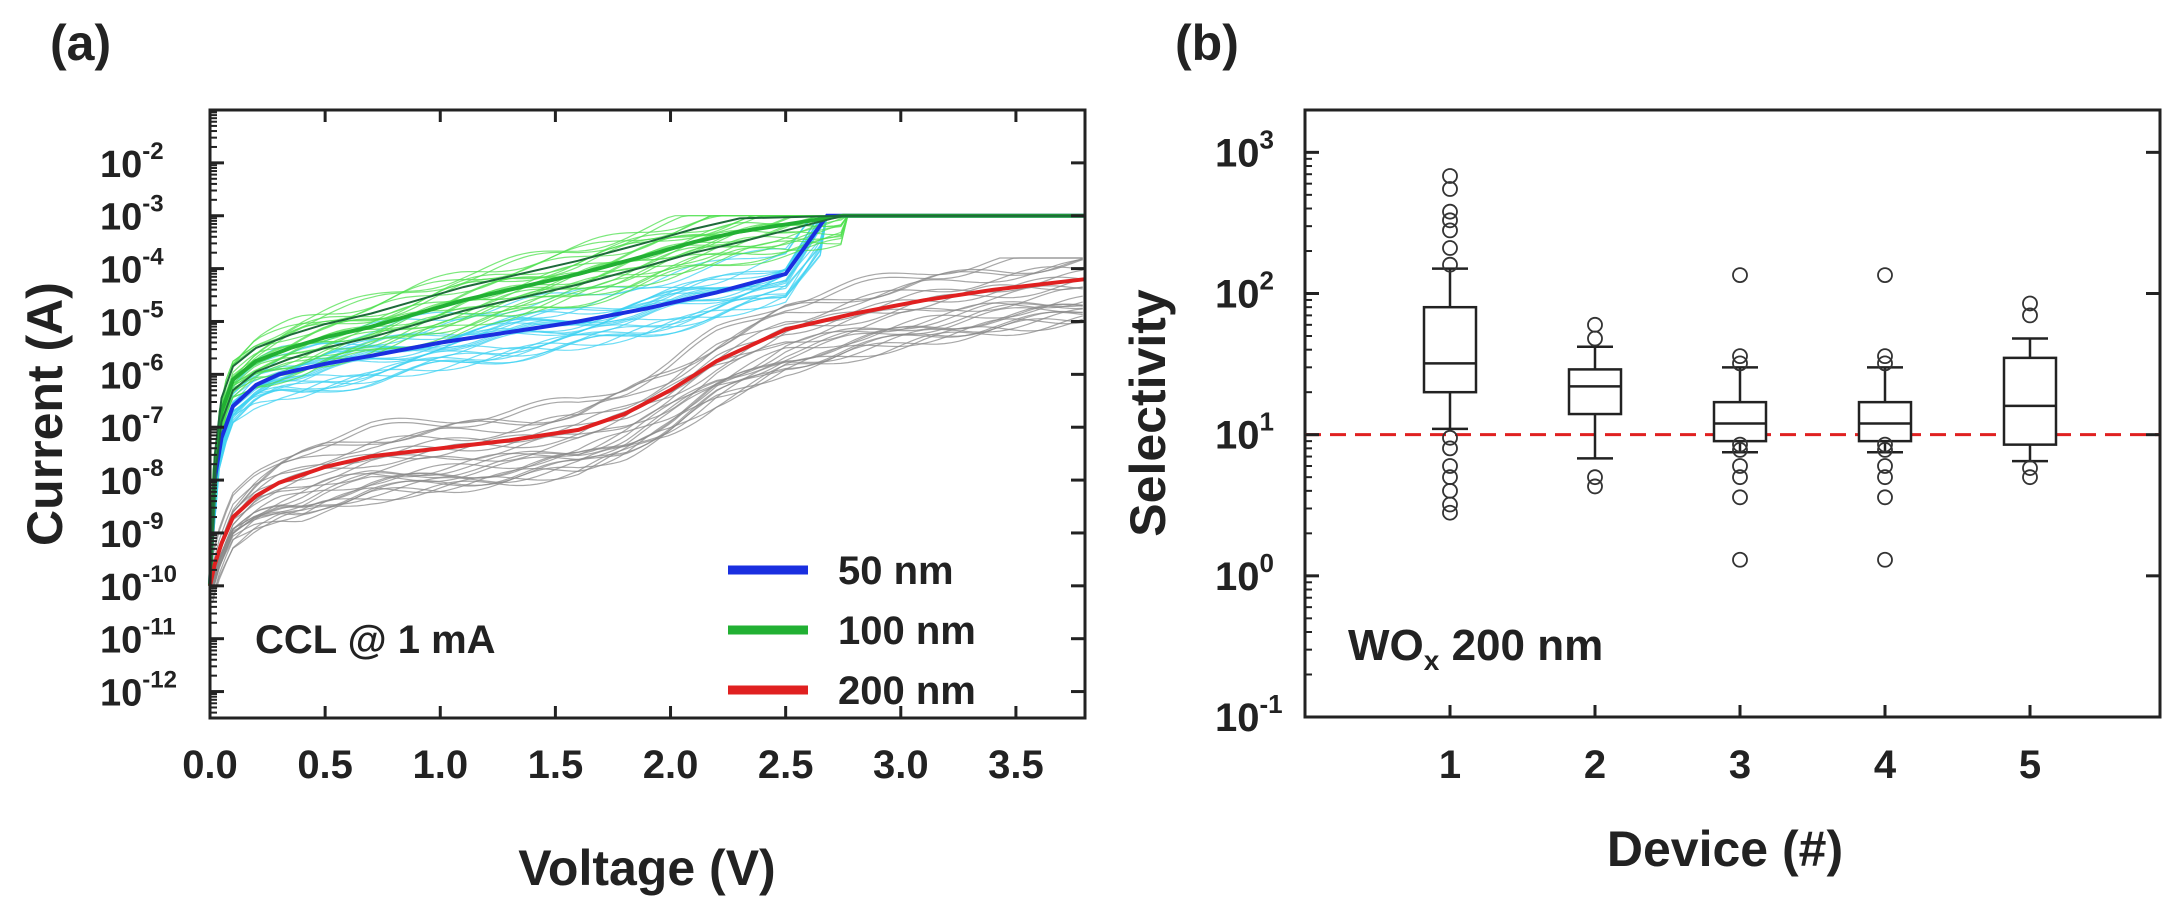 This screenshot has height=907, width=2168. Describe the element at coordinates (132, 320) in the screenshot. I see `y-tick-label: 10⁻⁵` at that location.